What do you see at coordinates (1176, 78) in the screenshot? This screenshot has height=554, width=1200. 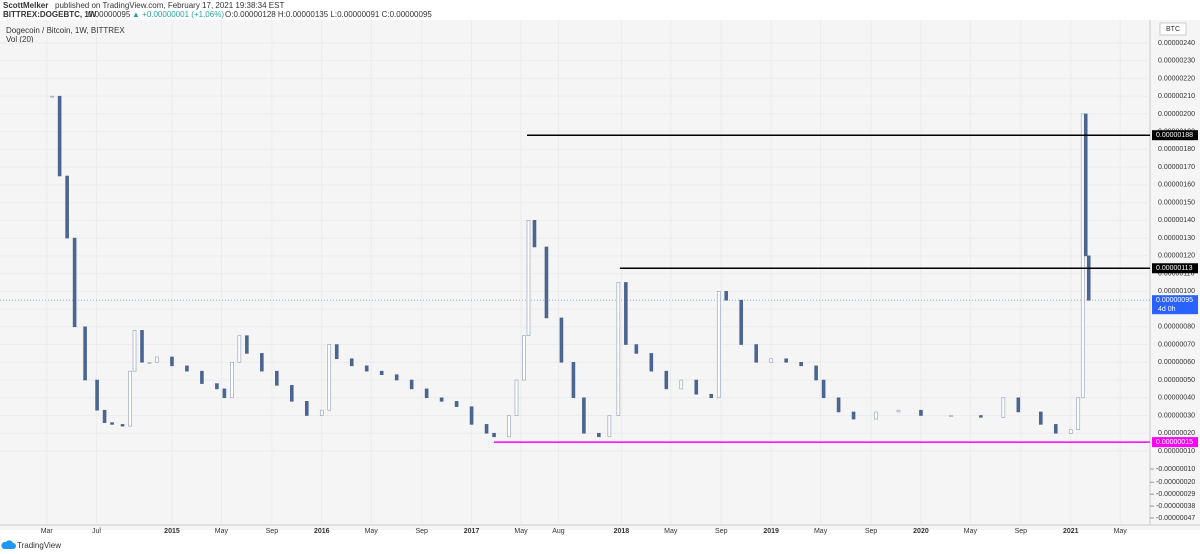 I see `y-tick-label: 0.00000220` at bounding box center [1176, 78].